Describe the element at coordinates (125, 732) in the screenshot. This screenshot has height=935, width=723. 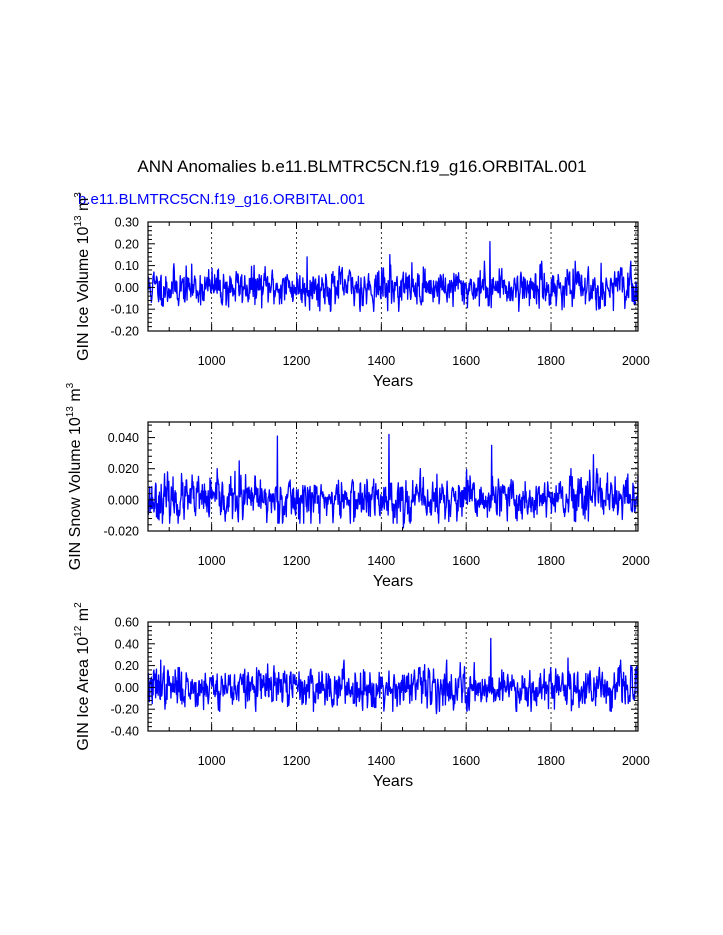
I see `y-tick-label: -0.40` at that location.